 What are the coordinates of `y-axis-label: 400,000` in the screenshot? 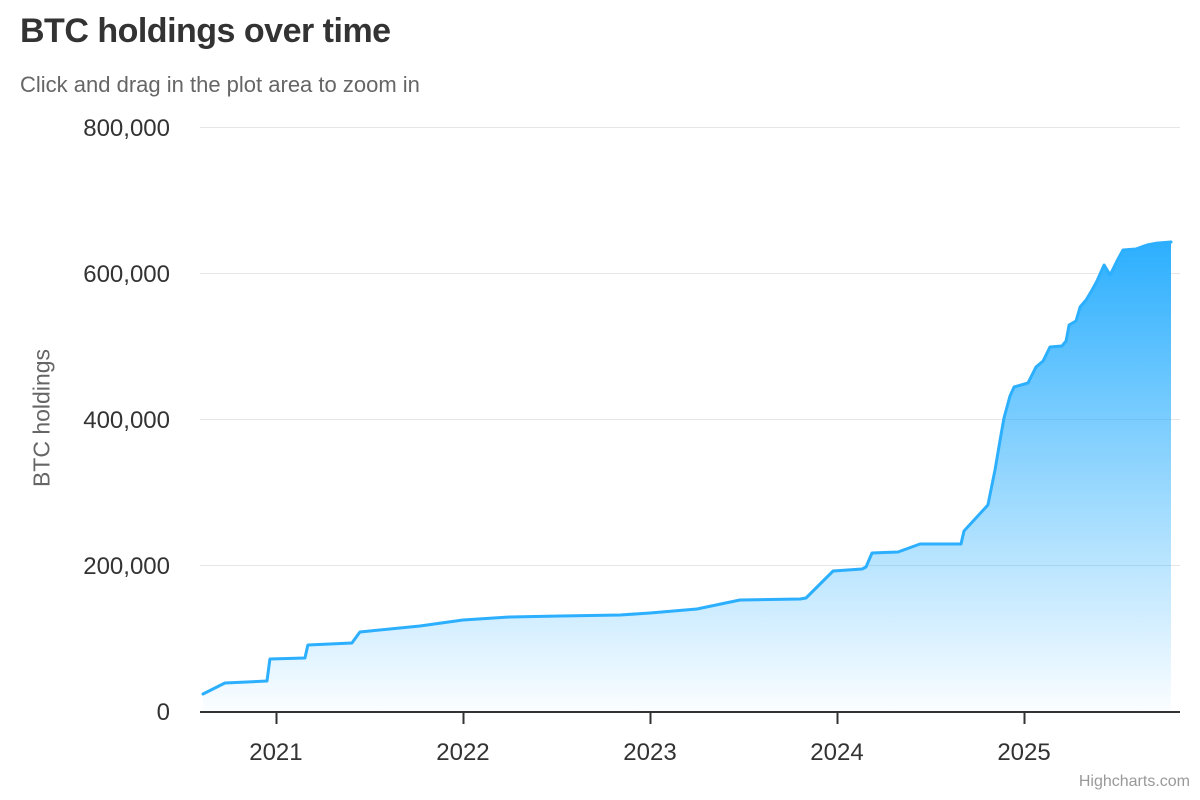 It's located at (126, 420).